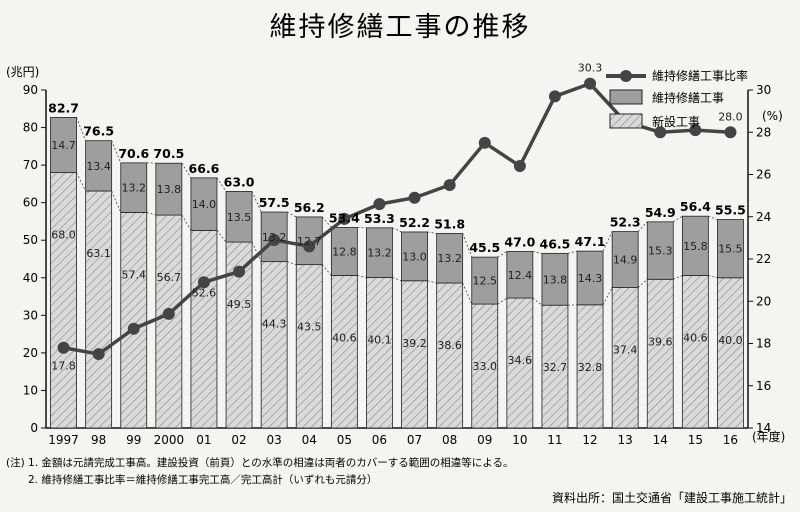 The width and height of the screenshot is (800, 512). I want to click on total-label: 52.2, so click(414, 222).